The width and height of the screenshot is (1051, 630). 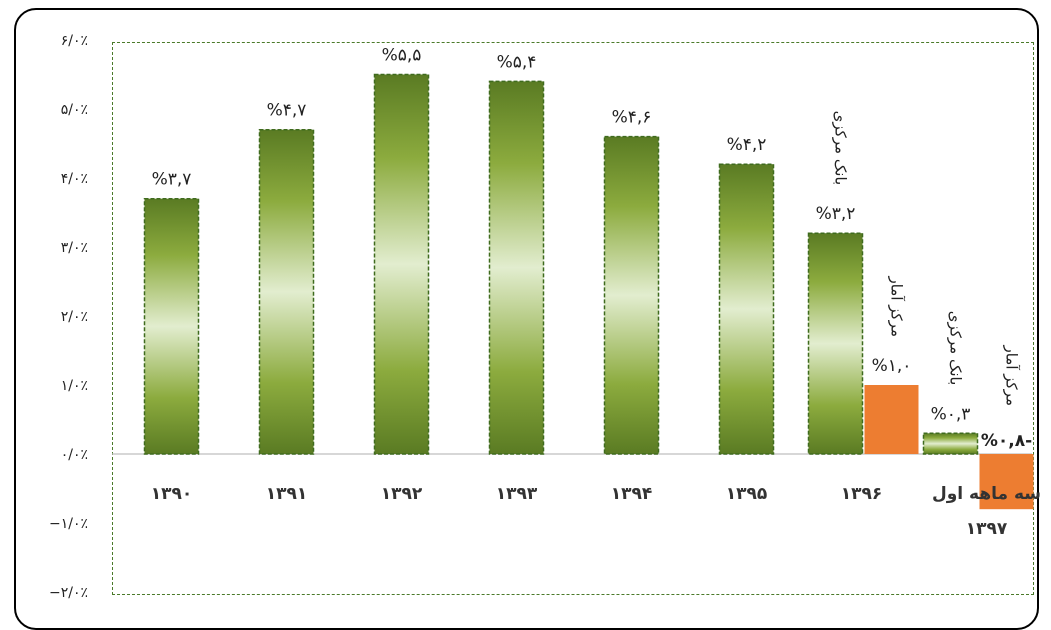 I want to click on x-category-label: ۱۳۹۰, so click(x=172, y=494).